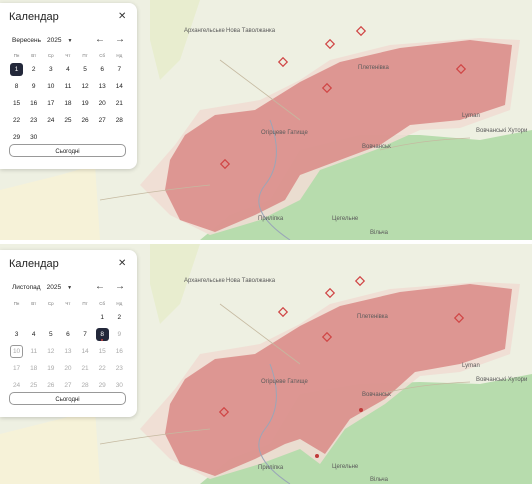 The image size is (532, 484). I want to click on calendar-day: 20, so click(102, 103).